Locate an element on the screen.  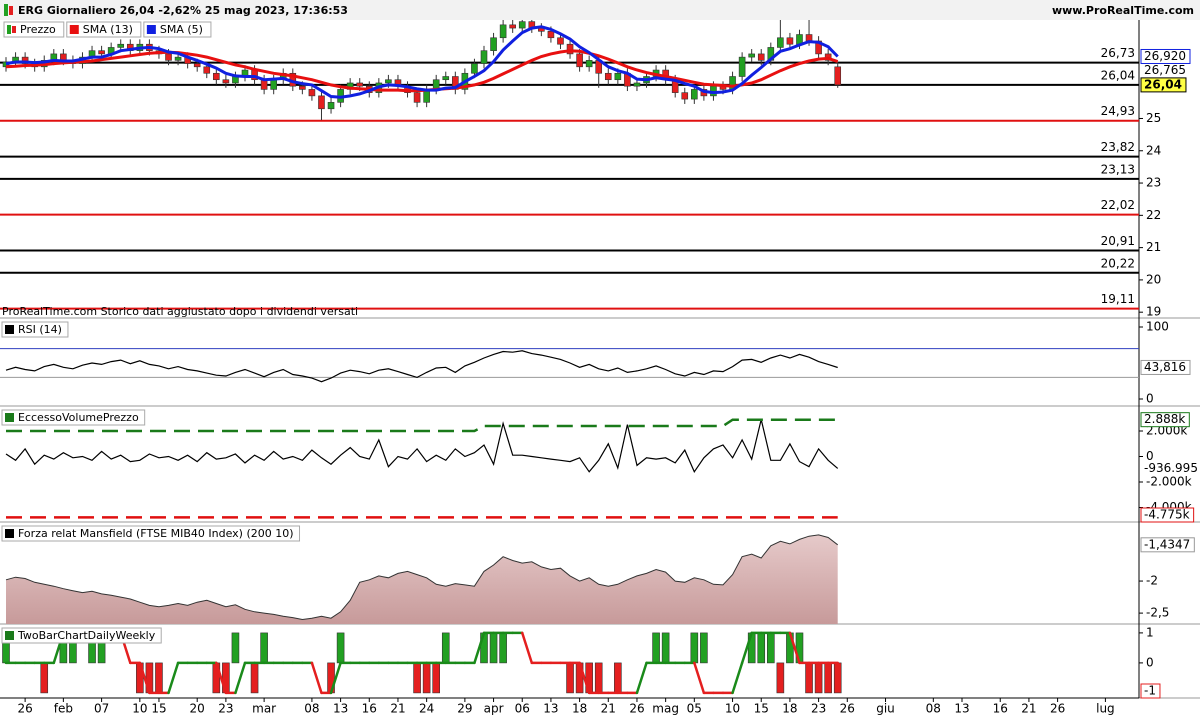
source: www.ProRealTime.com is located at coordinates (1123, 10).